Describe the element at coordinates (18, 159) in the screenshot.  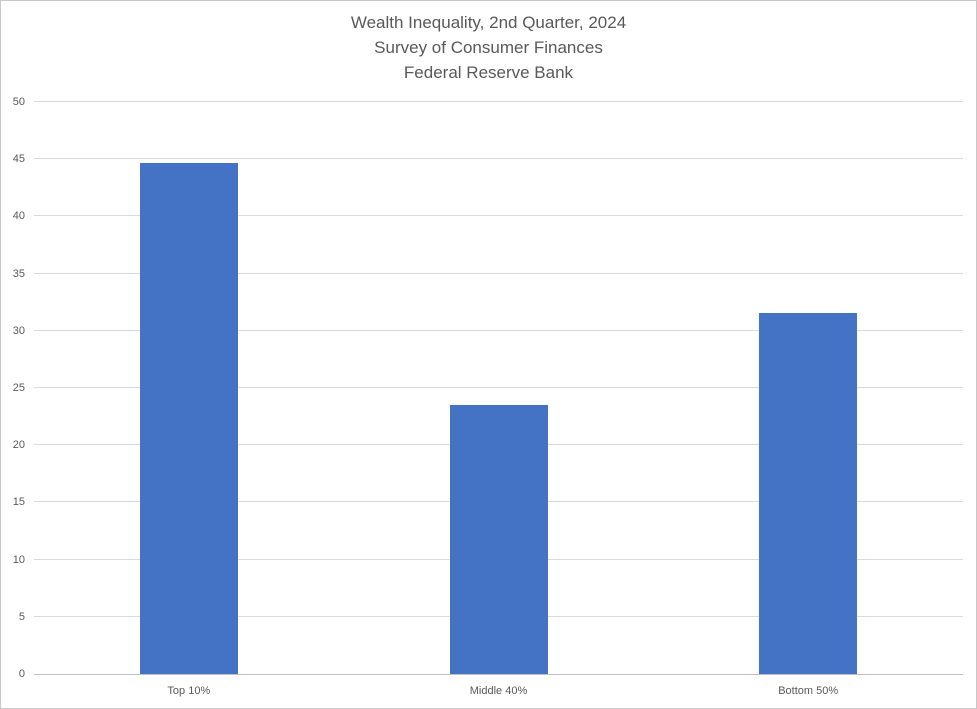
I see `y-axis-tick-label: 45` at that location.